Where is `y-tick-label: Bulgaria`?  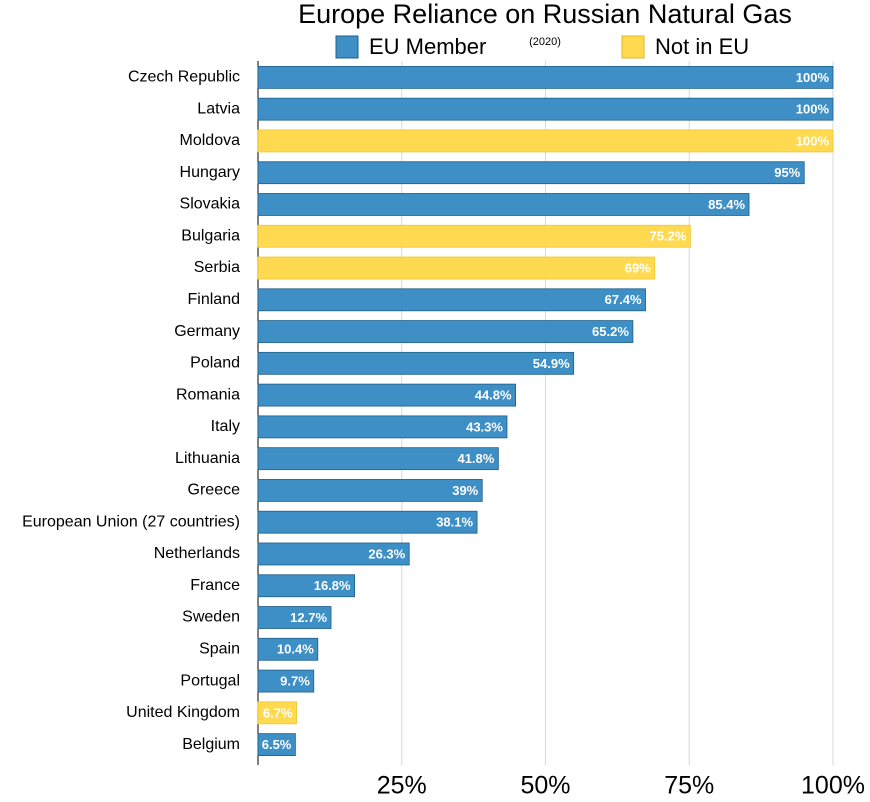
y-tick-label: Bulgaria is located at coordinates (210, 235).